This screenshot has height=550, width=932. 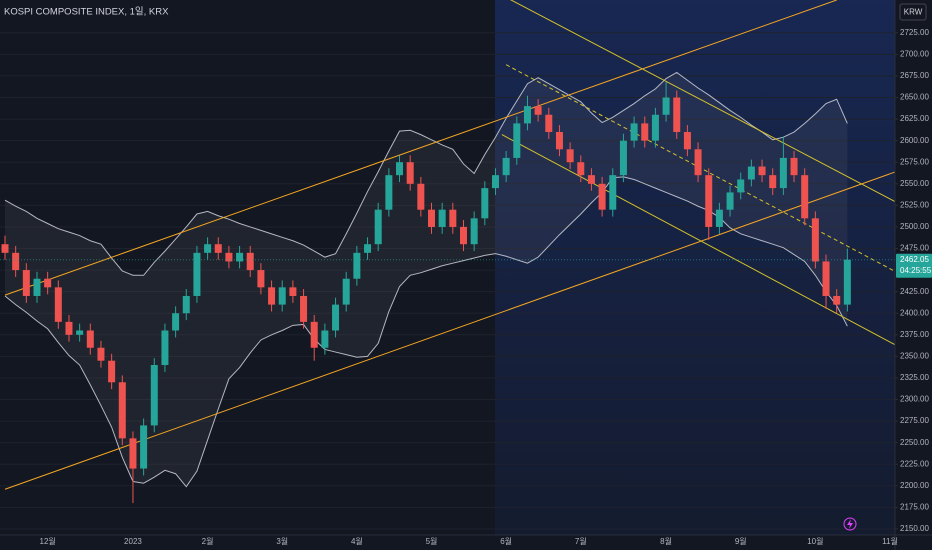 What do you see at coordinates (914, 312) in the screenshot?
I see `y-tick-label: 2400.00` at bounding box center [914, 312].